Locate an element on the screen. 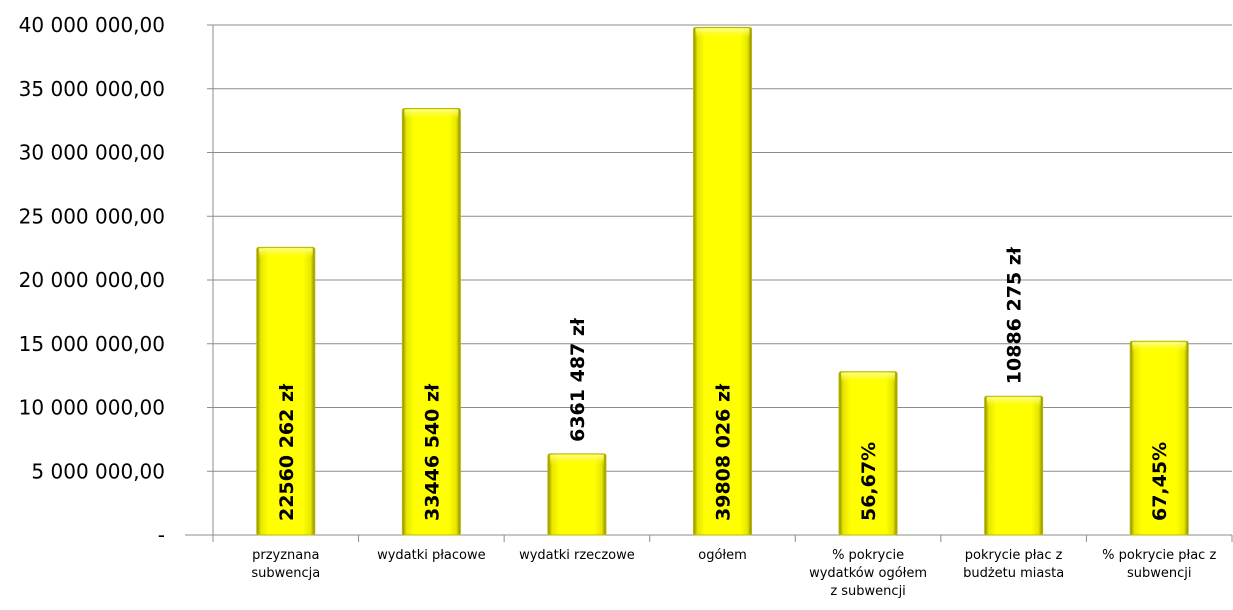  x-tick-label: % pokrycie płac z subwencji is located at coordinates (1159, 564).